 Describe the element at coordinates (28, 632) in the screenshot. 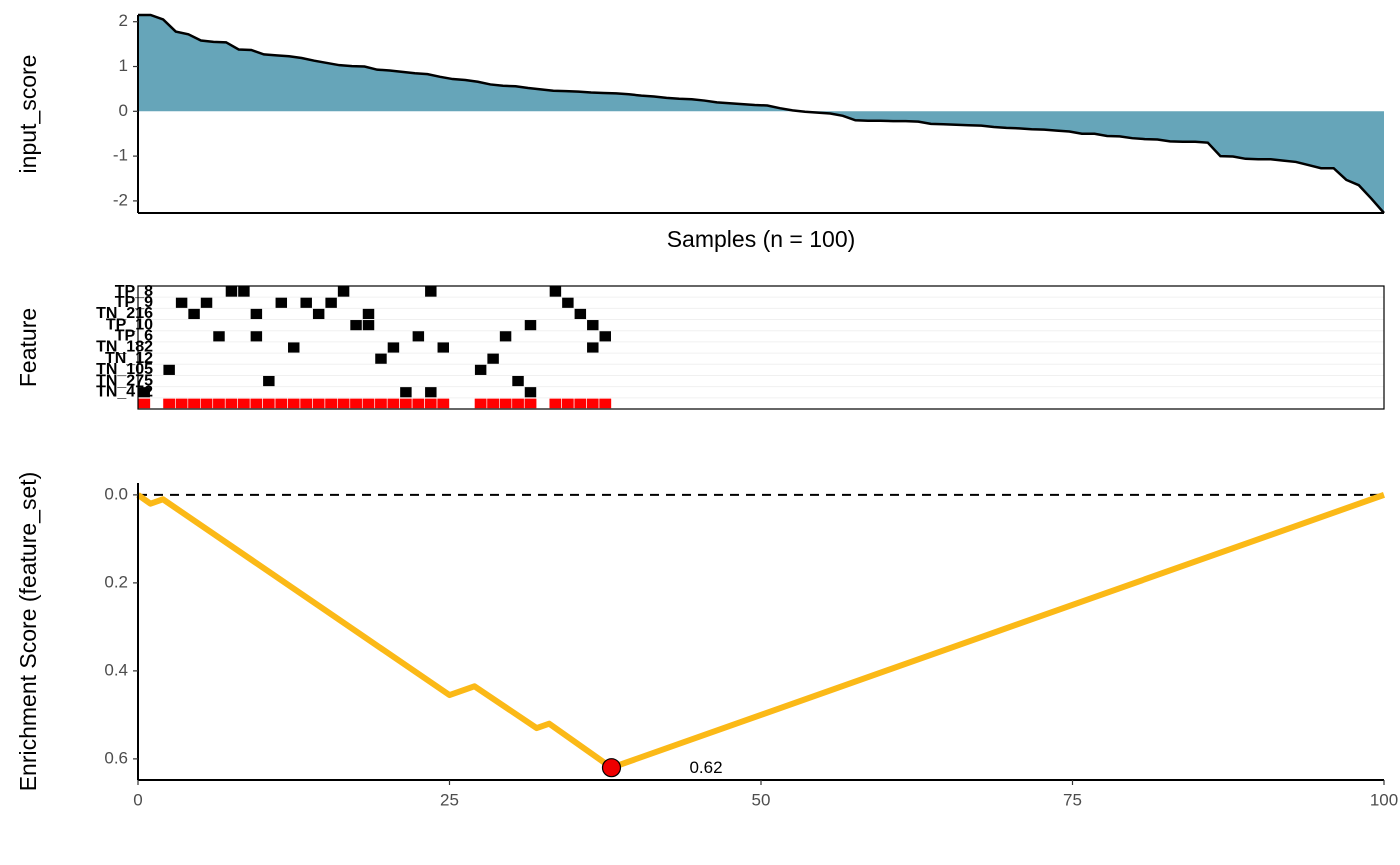

I see `y-axis-label: Enrichment Score (feature_set)` at that location.